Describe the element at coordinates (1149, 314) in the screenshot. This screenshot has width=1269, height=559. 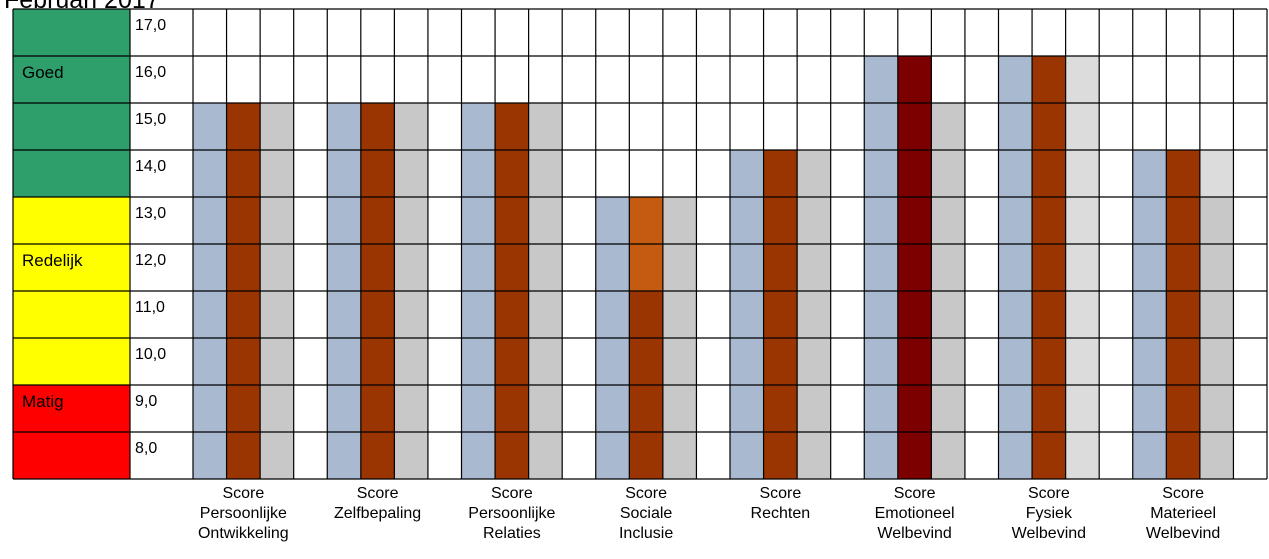
I see `bar-series1-cat8` at that location.